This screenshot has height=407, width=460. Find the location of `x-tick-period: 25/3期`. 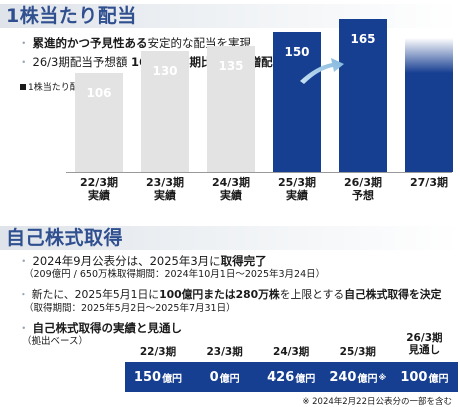

x-tick-period: 25/3期 is located at coordinates (297, 182).